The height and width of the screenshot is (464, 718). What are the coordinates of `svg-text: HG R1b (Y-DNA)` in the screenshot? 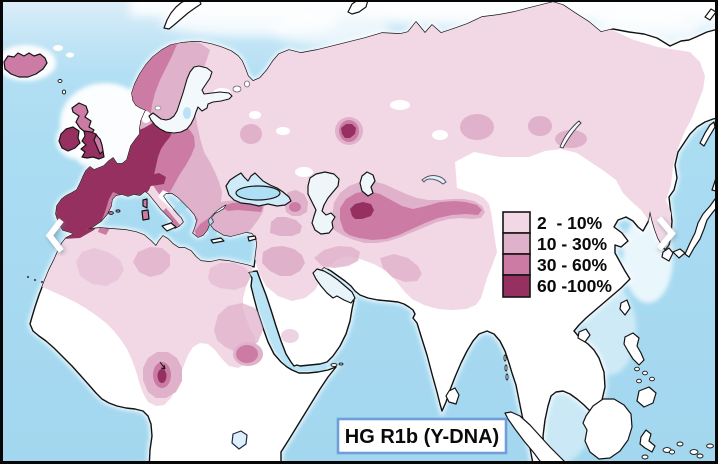 It's located at (422, 437).